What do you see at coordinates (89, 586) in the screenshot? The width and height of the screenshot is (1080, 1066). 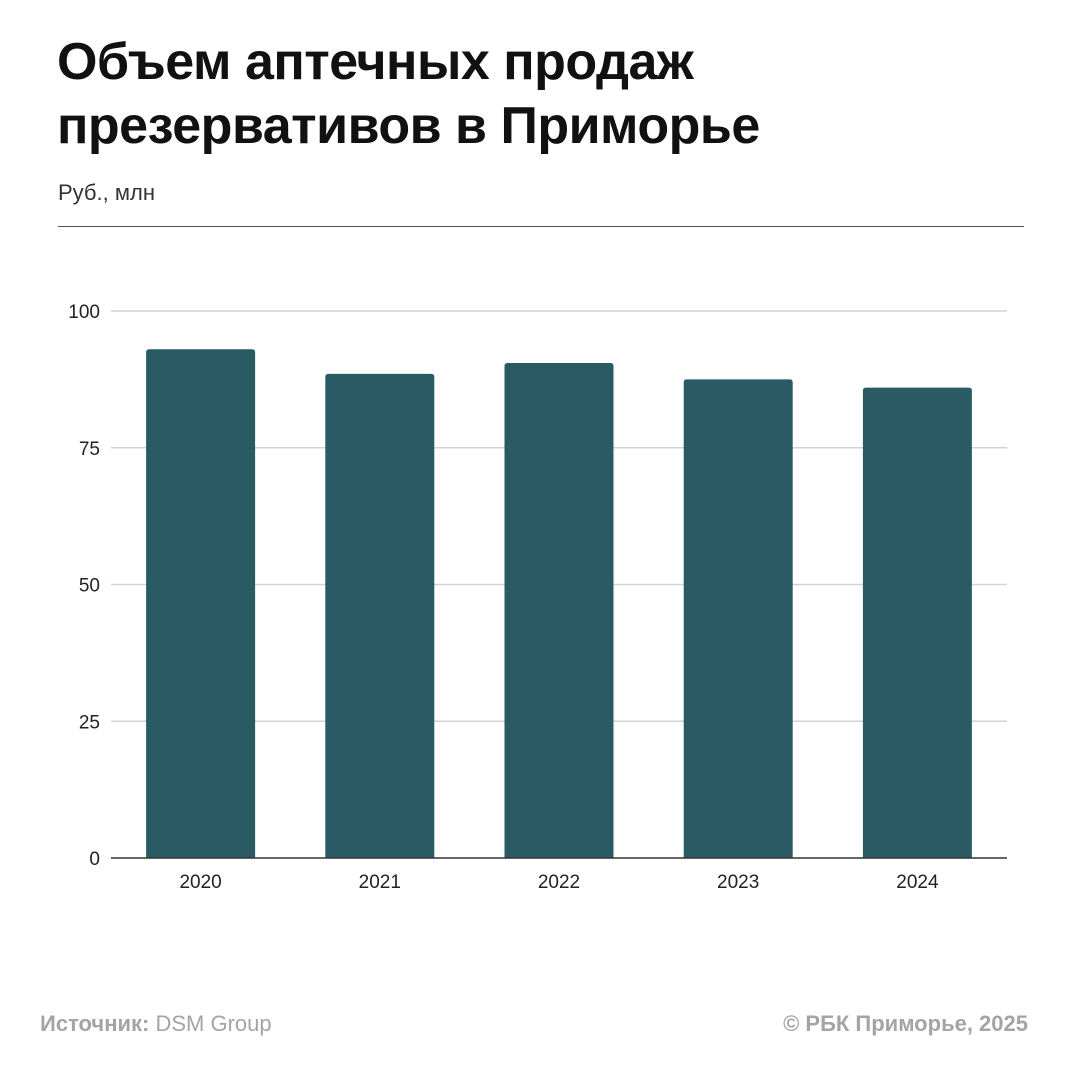 I see `y-tick-label: 50` at bounding box center [89, 586].